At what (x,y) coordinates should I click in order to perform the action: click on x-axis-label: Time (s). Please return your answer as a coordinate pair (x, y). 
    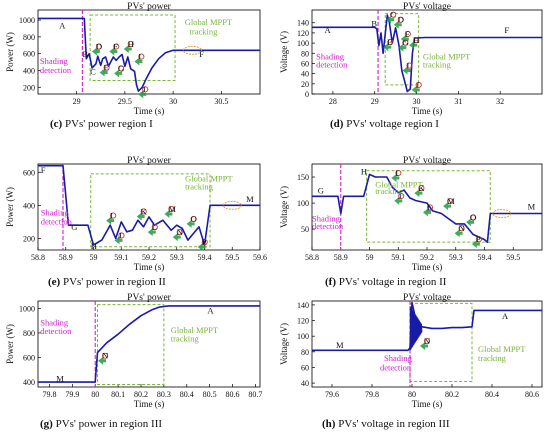
    Looking at the image, I should click on (149, 111).